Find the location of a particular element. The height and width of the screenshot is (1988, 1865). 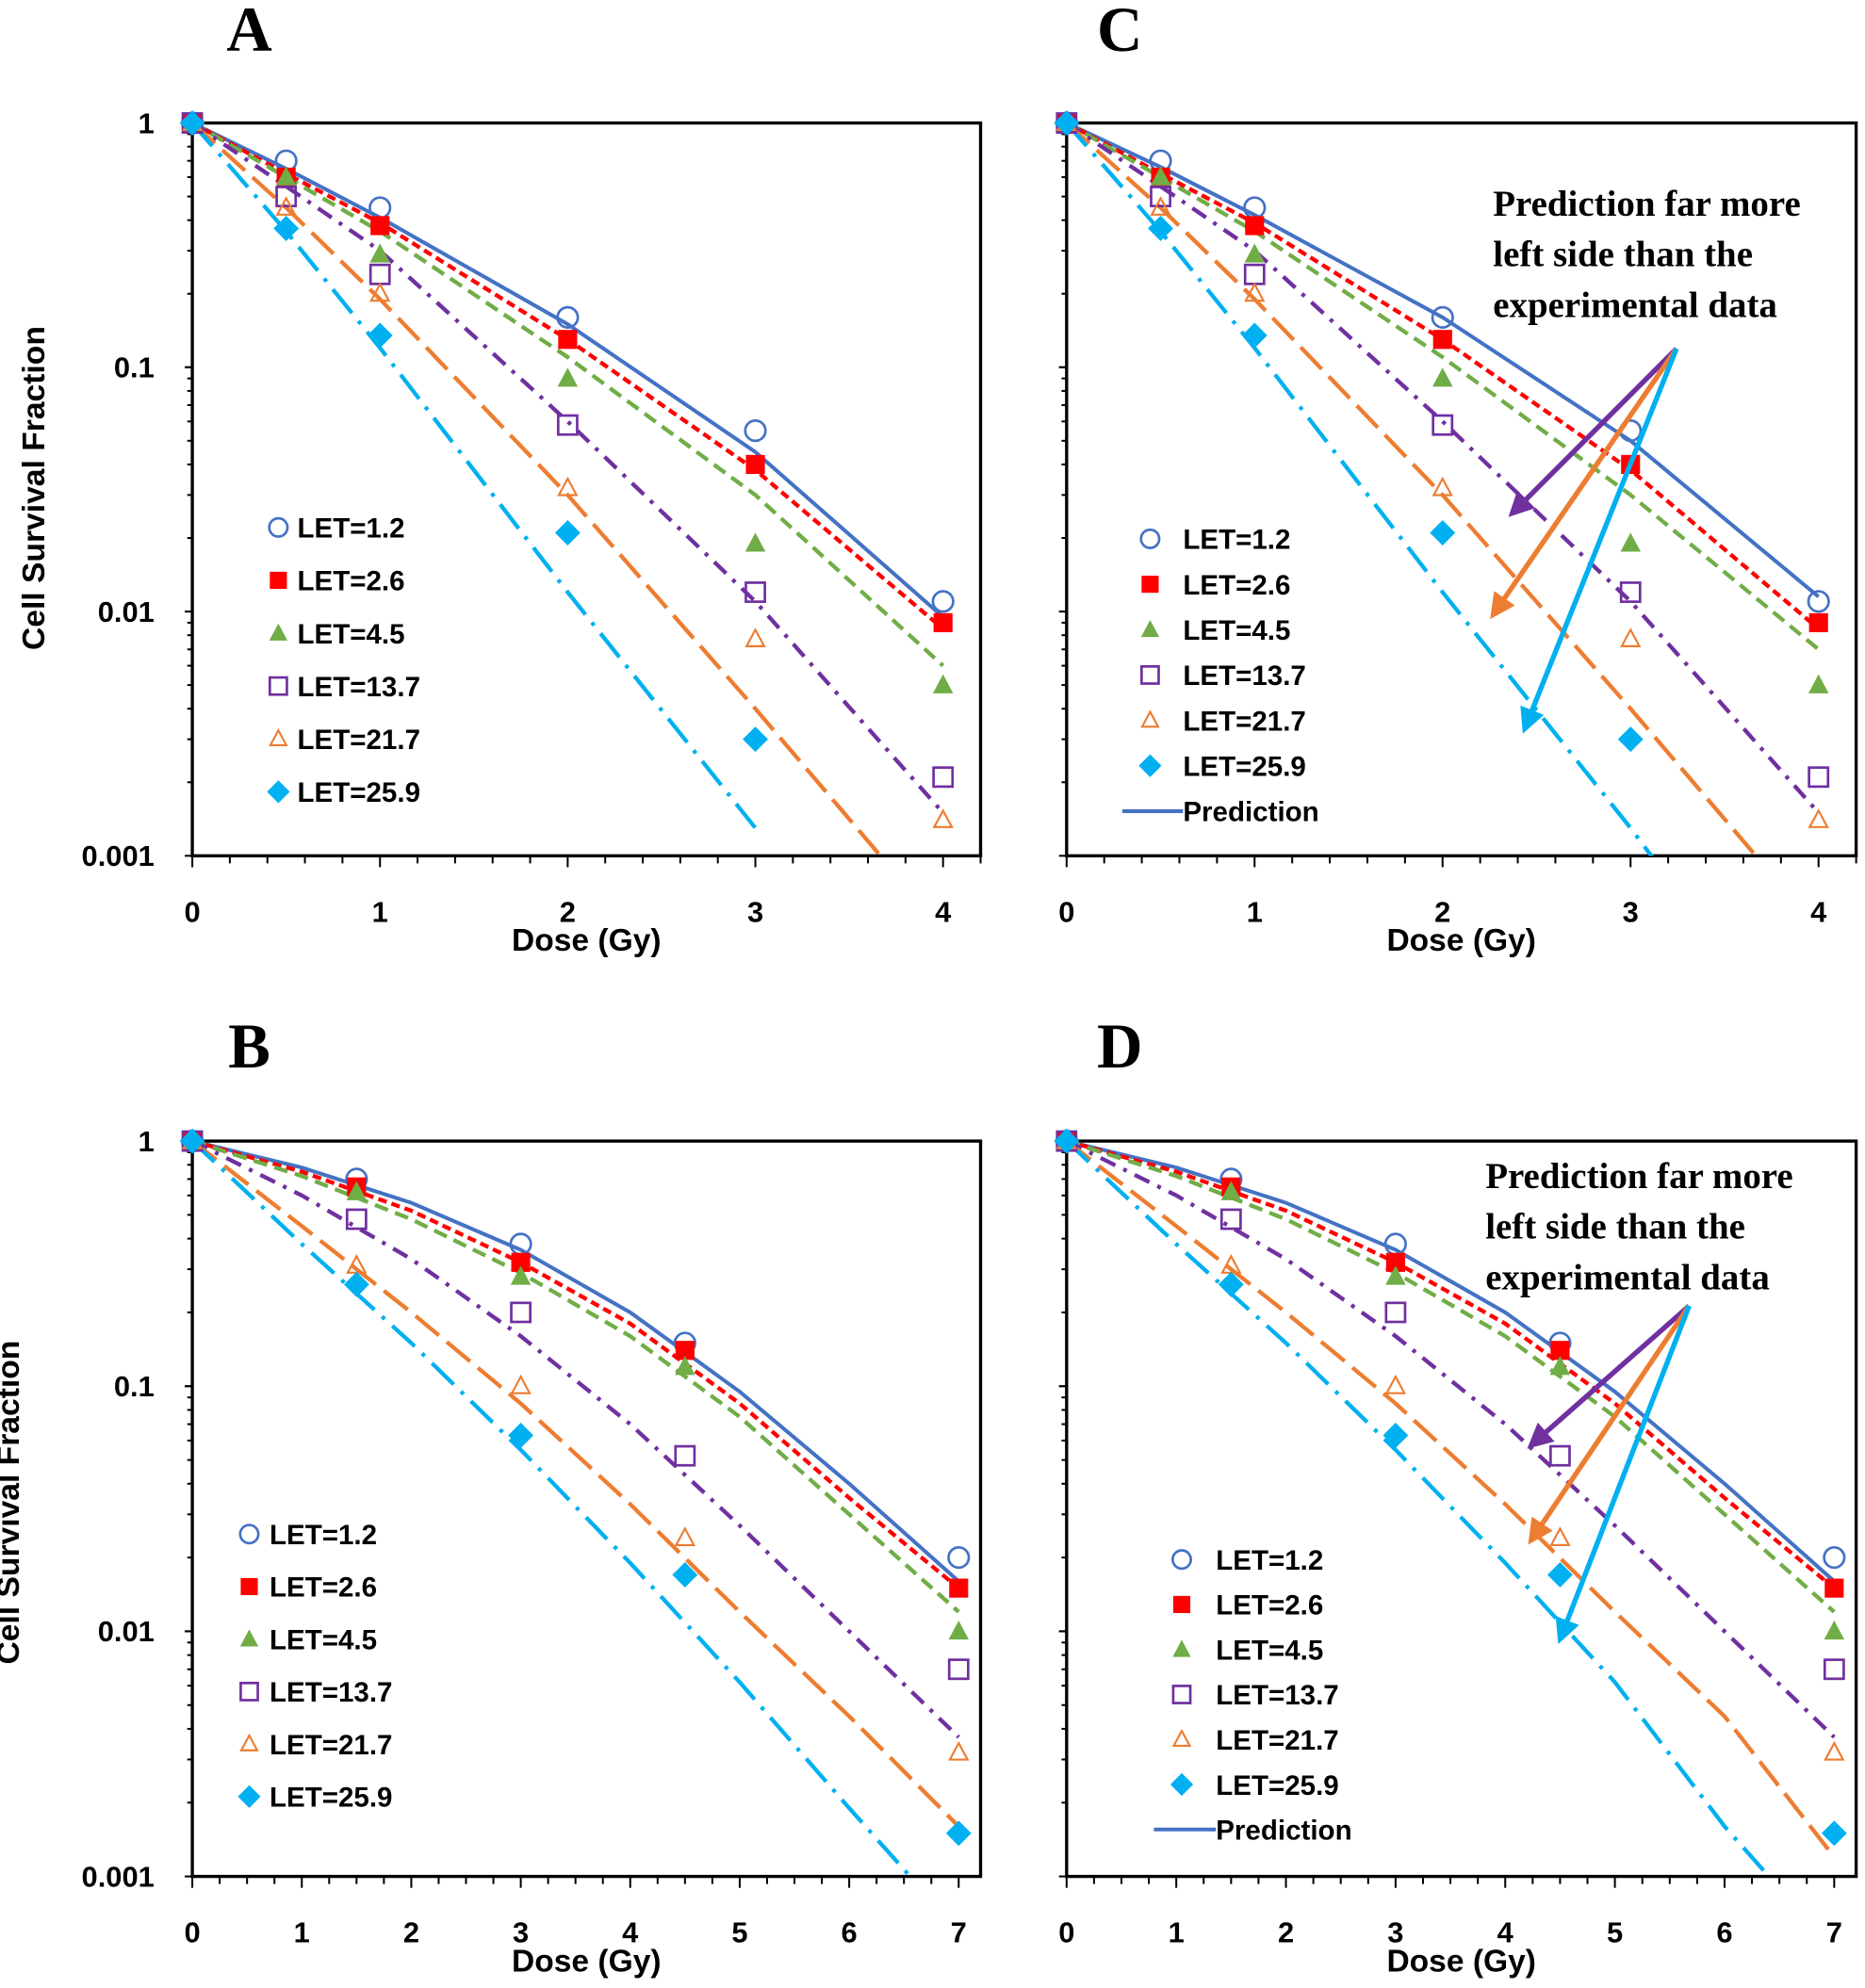

fit-line-green is located at coordinates (1443, 386).